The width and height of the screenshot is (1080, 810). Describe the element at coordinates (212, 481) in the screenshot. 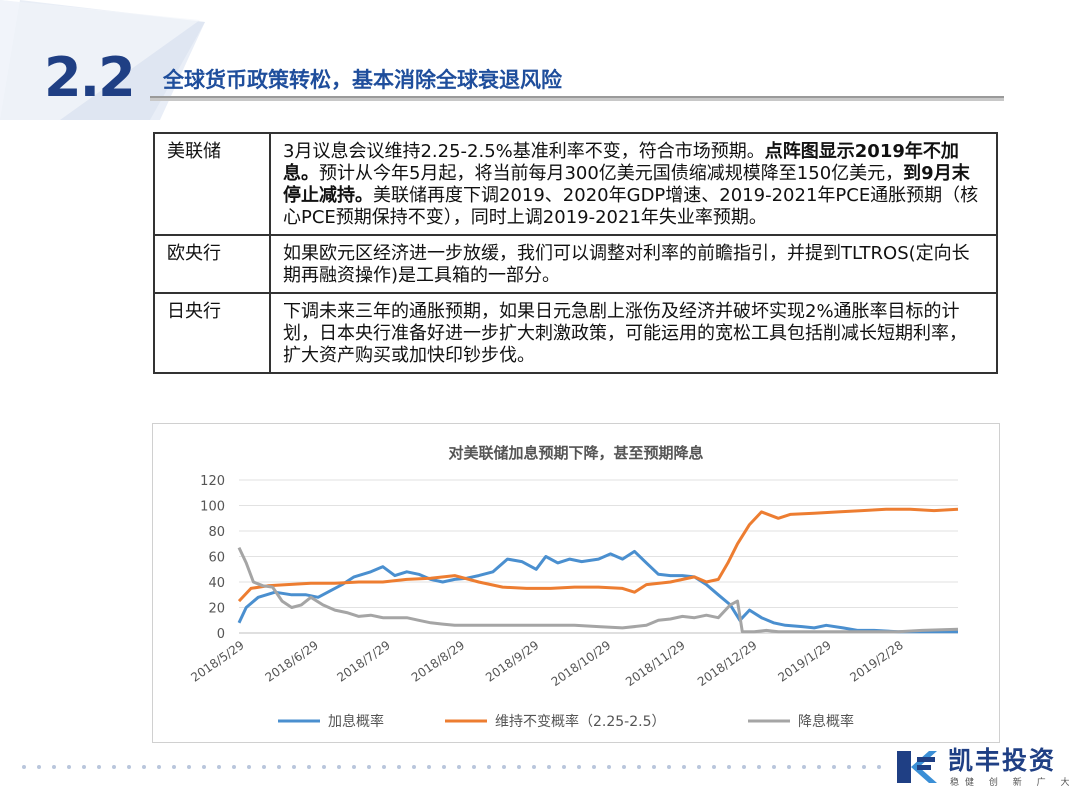

I see `y-tick-label: 120` at that location.